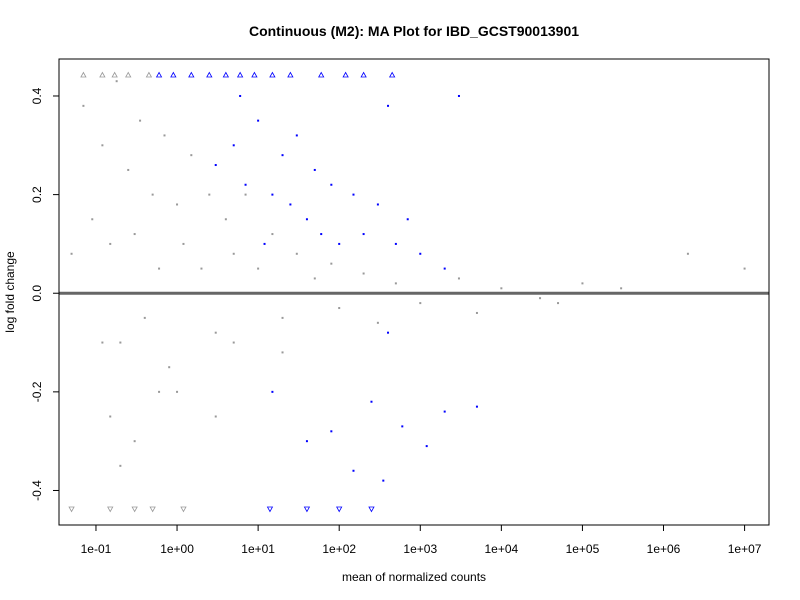 Image resolution: width=800 pixels, height=600 pixels. What do you see at coordinates (96, 549) in the screenshot?
I see `x-tick-label: 1e-01` at bounding box center [96, 549].